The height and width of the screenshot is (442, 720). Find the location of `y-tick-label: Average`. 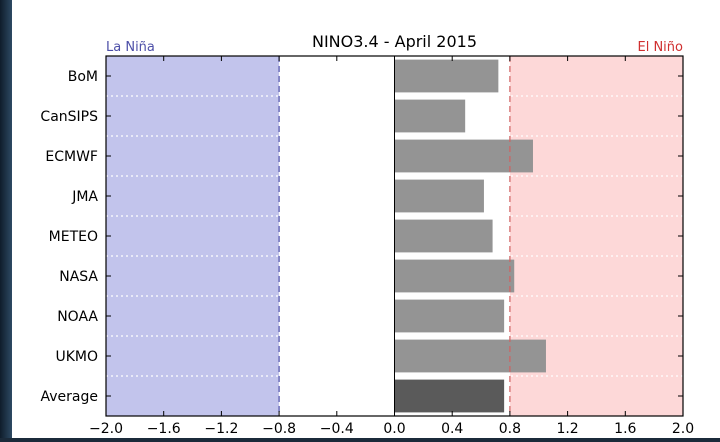

y-tick-label: Average is located at coordinates (70, 397).